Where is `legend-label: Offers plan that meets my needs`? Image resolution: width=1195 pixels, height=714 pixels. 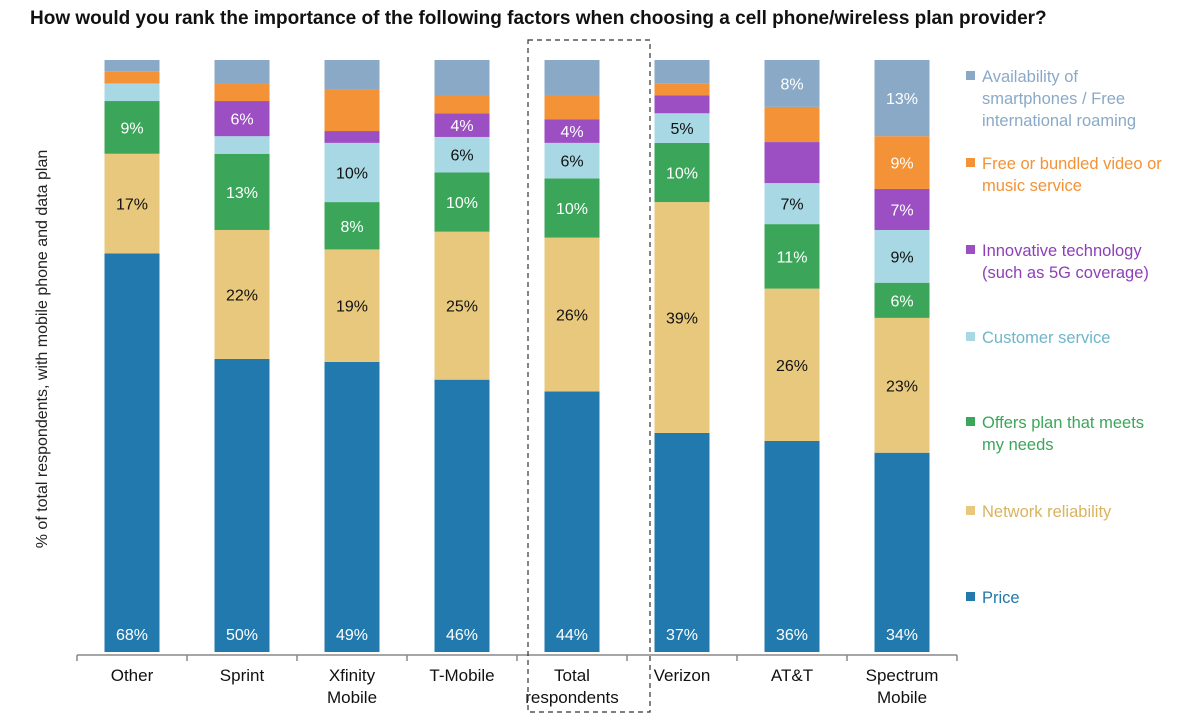 legend-label: Offers plan that meets my needs is located at coordinates (1063, 434).